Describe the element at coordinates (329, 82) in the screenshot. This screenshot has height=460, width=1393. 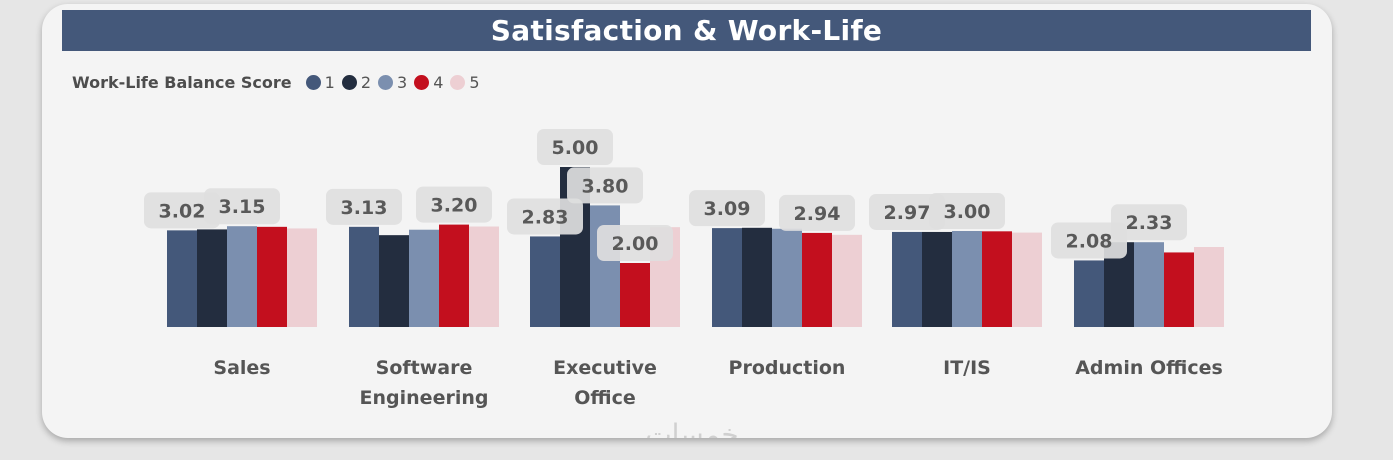
I see `legend-label-1: 1` at that location.